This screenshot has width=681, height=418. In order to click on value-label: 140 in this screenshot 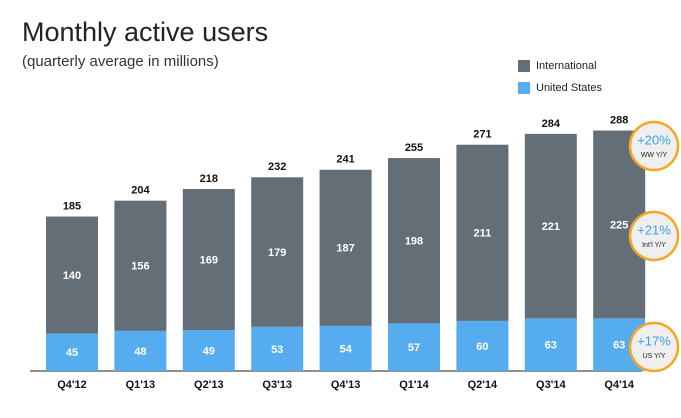, I will do `click(72, 276)`.